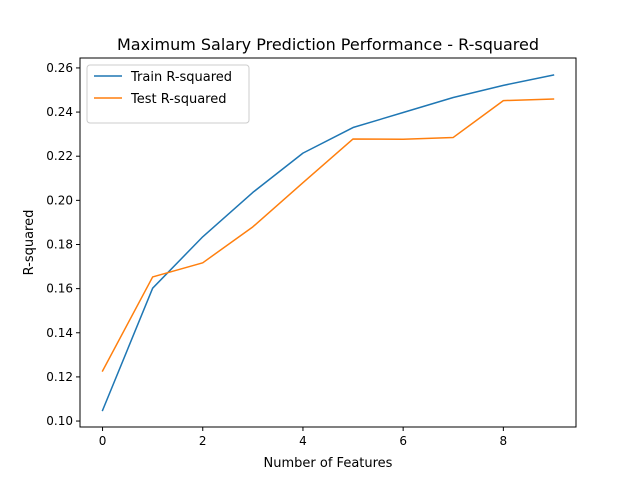  I want to click on y-tick-label: 0.22, so click(59, 156).